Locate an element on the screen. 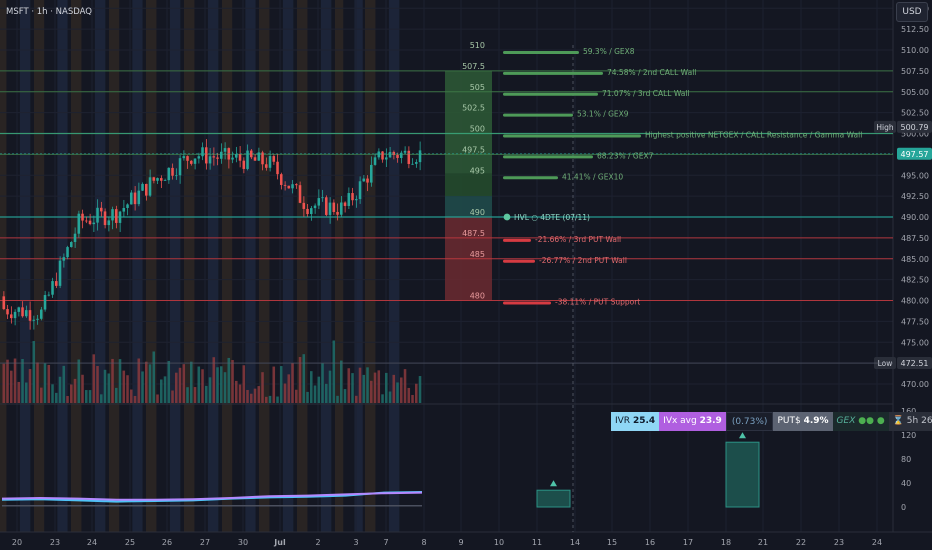 The height and width of the screenshot is (550, 932). symbol-title: MSFT · 1h · NASDAQ is located at coordinates (49, 12).